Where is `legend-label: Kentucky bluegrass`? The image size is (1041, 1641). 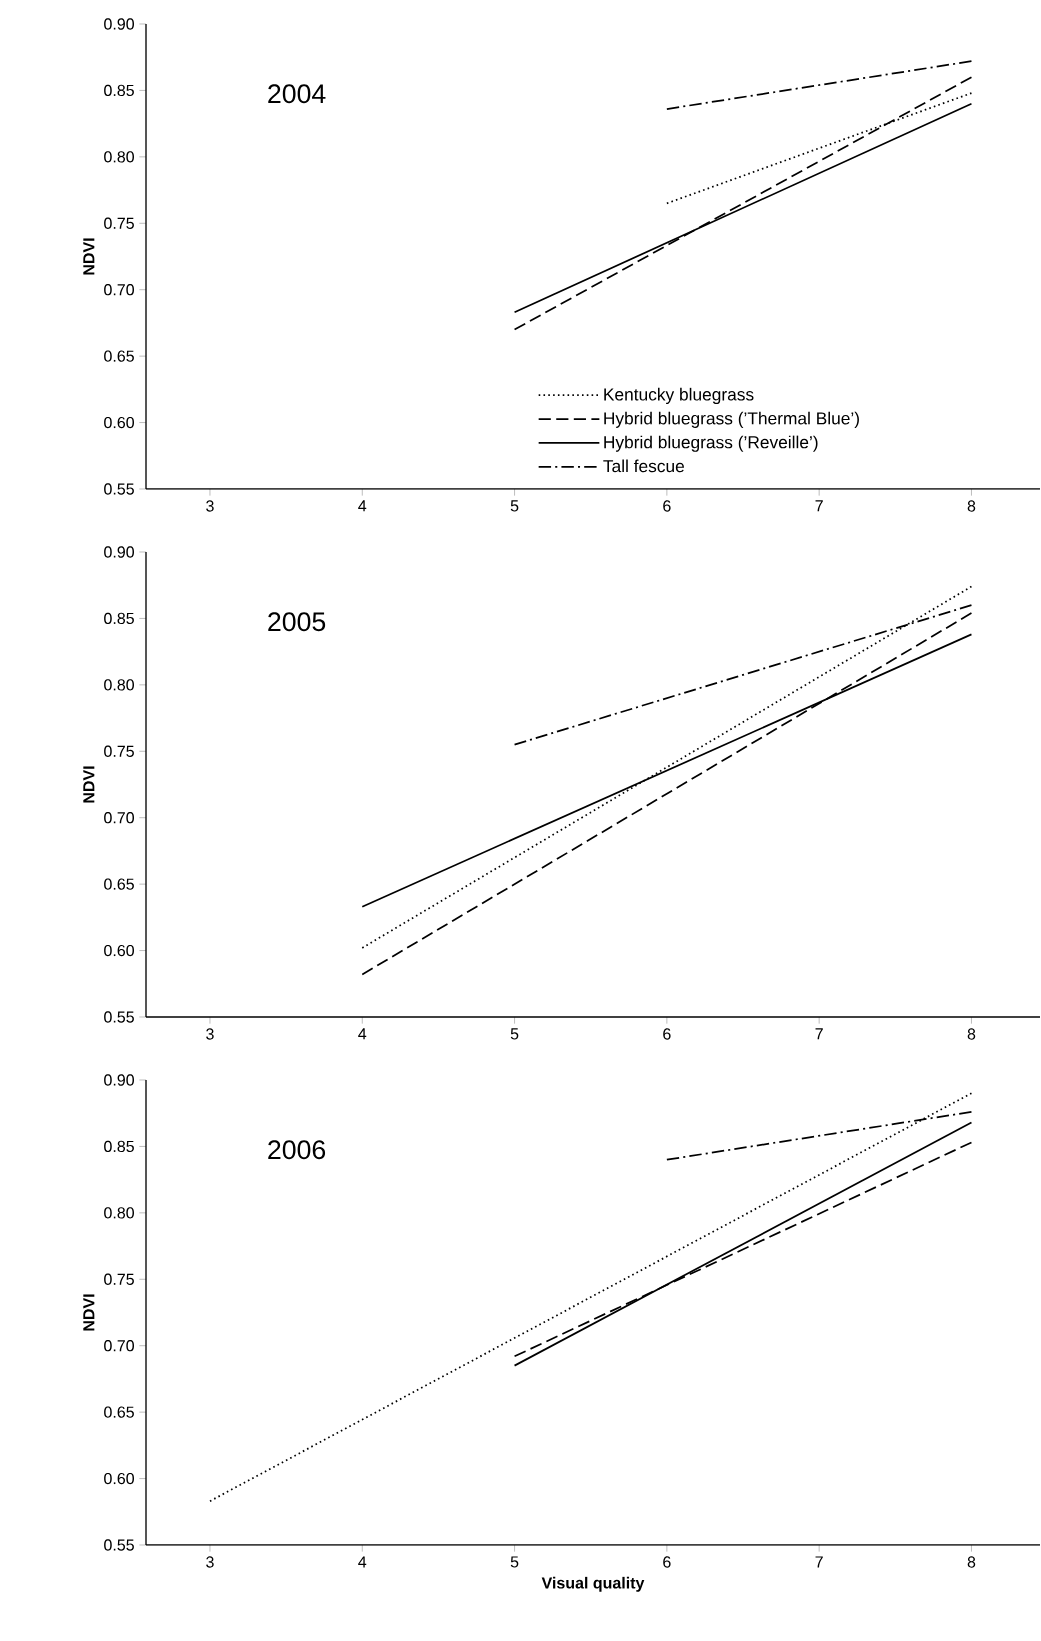
legend-label: Kentucky bluegrass is located at coordinates (679, 395).